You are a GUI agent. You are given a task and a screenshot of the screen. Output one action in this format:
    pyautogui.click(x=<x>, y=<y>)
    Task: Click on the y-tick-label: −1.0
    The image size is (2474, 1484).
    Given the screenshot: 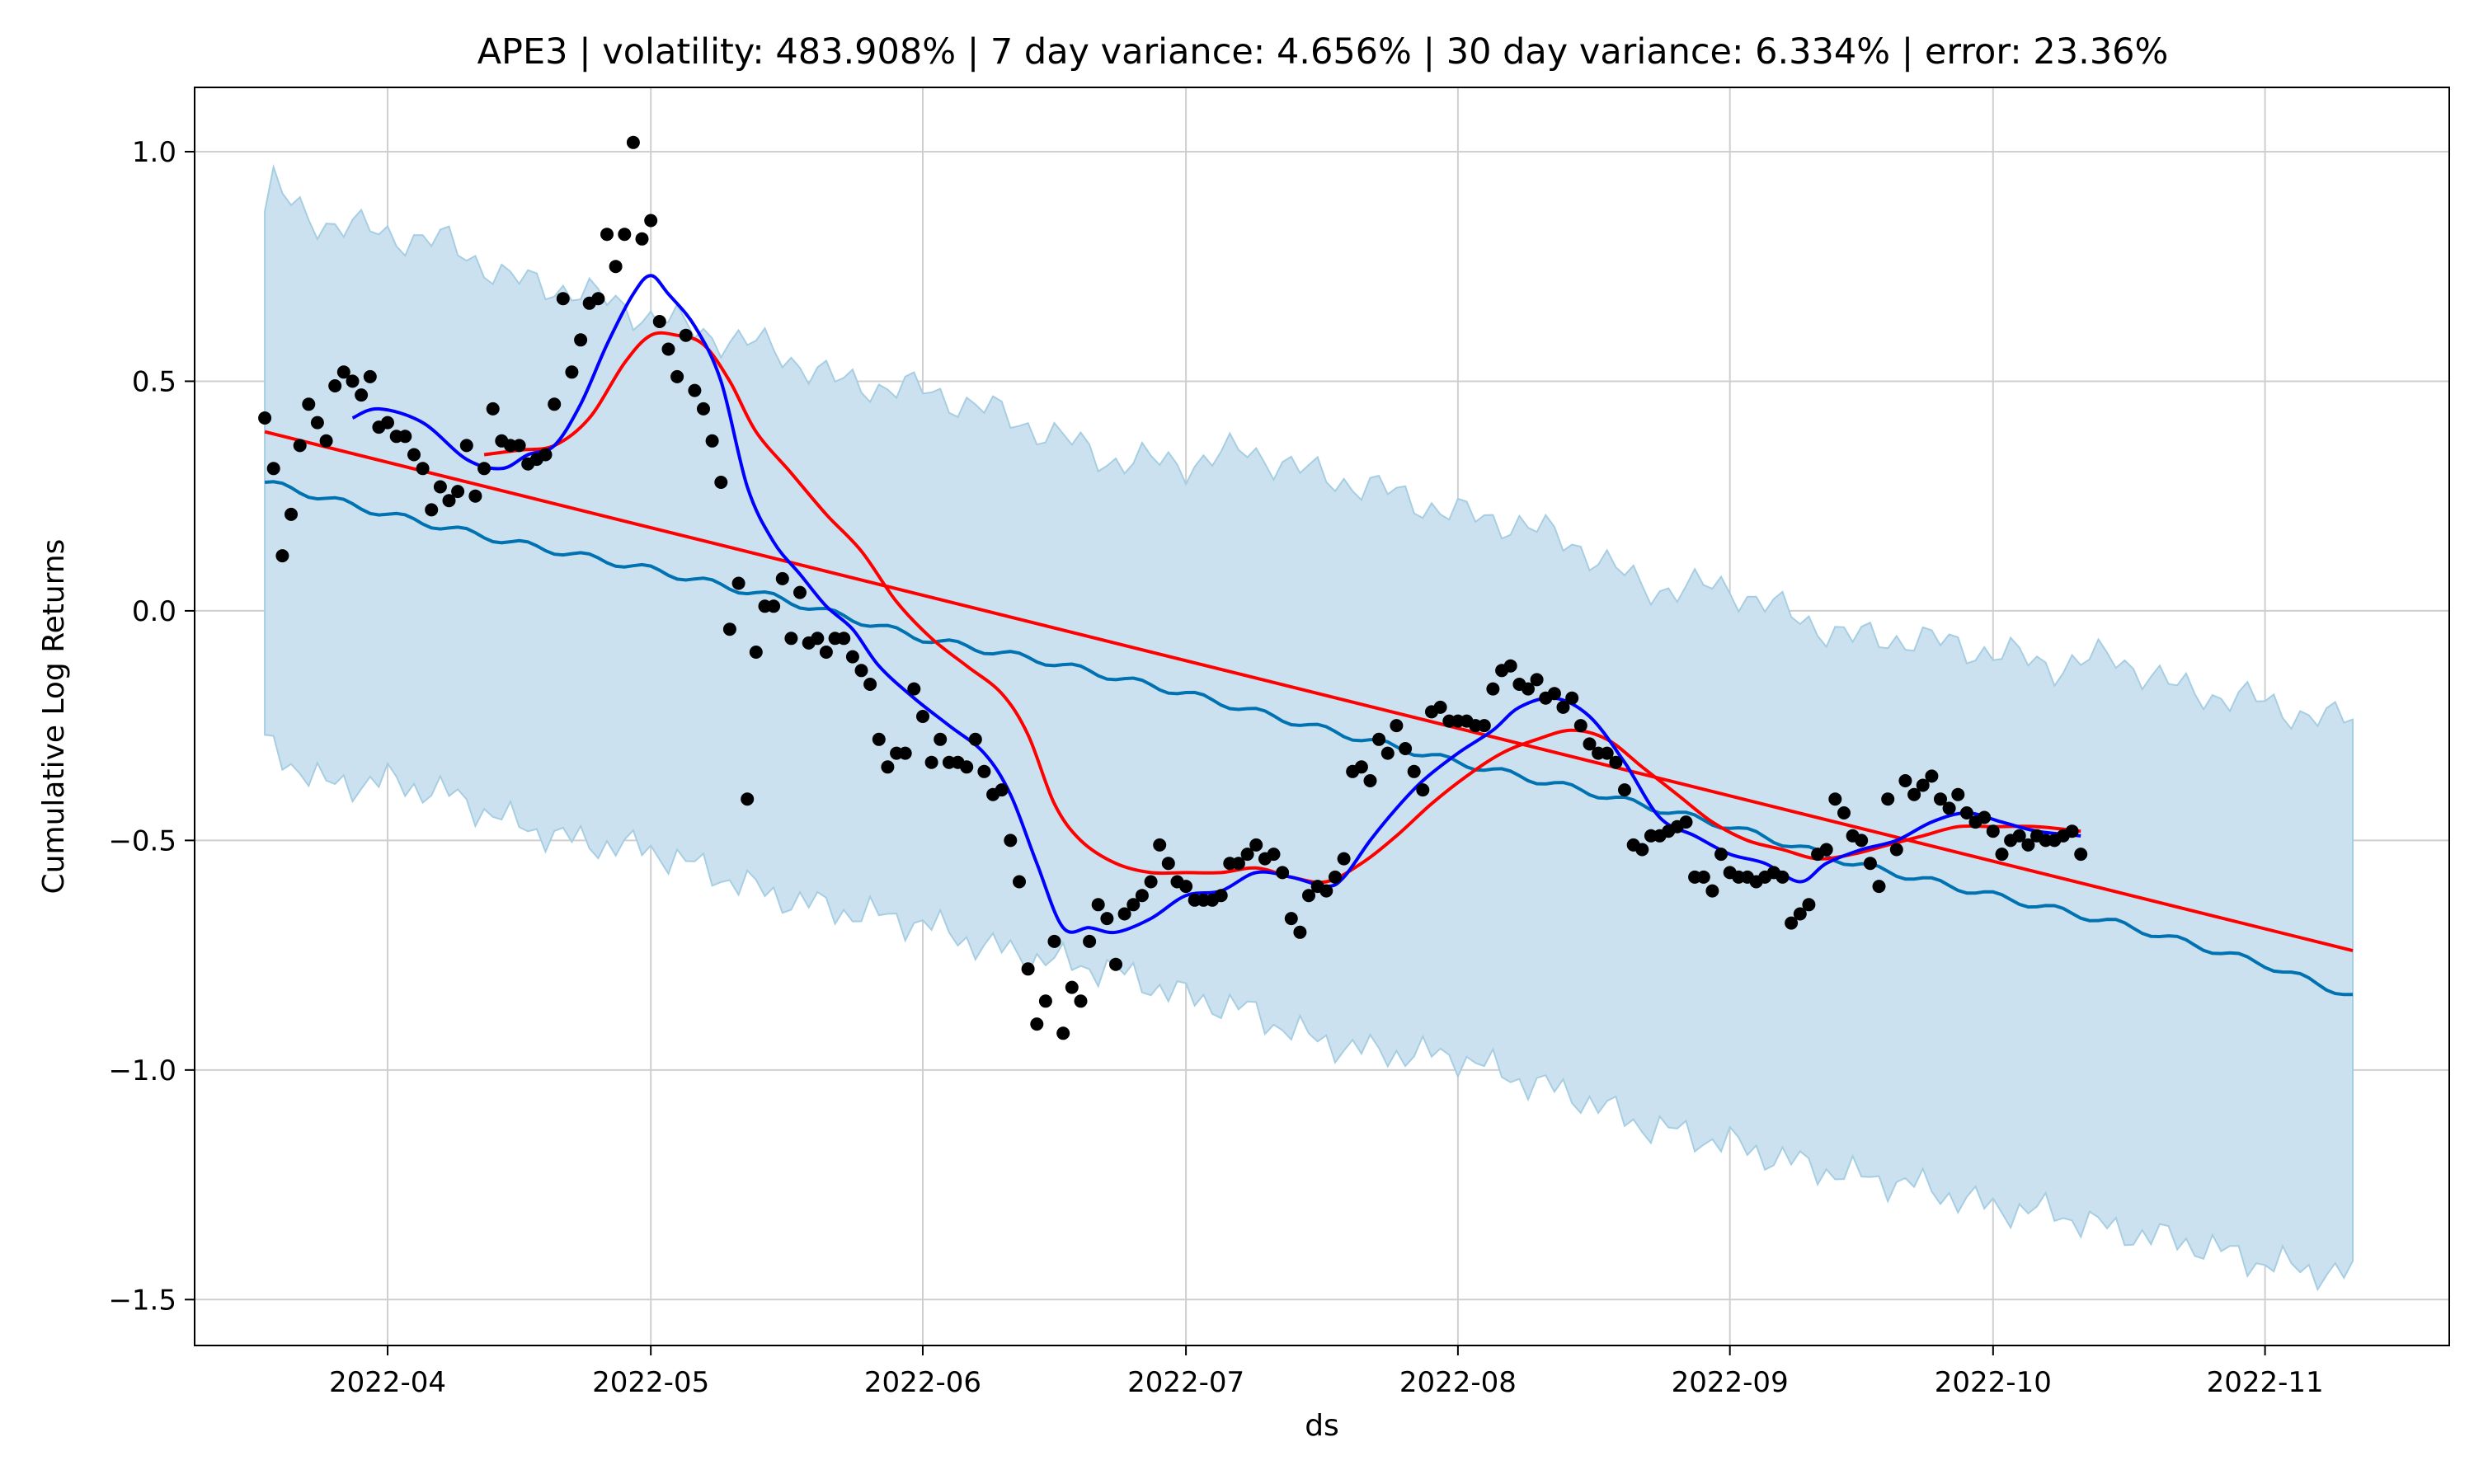 What is the action you would take?
    pyautogui.click(x=142, y=1070)
    